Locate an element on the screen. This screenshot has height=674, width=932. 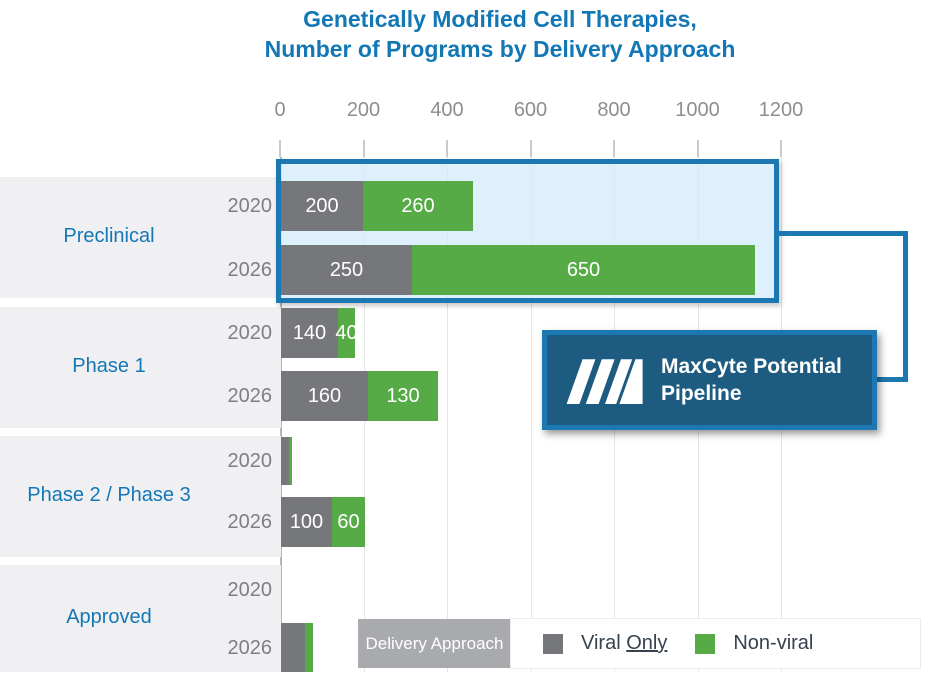
bar-segment-label: 260 is located at coordinates (418, 205).